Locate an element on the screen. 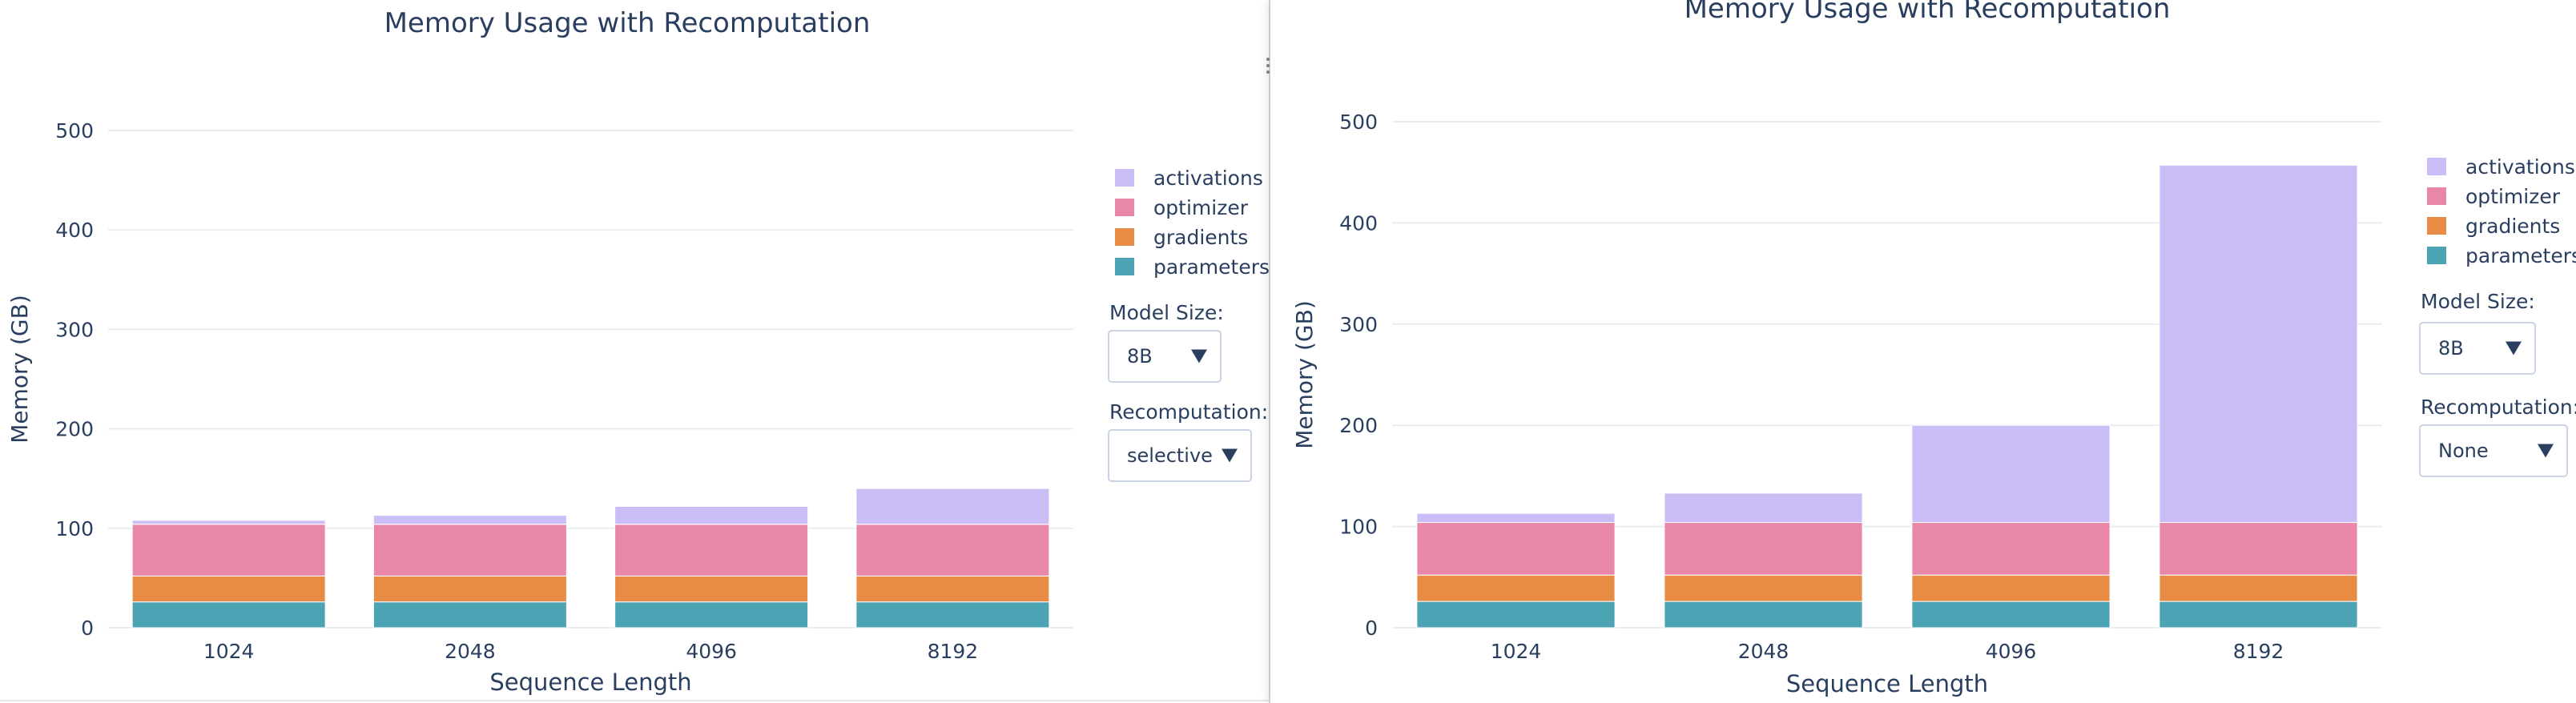 The width and height of the screenshot is (2576, 703). bottom-rule is located at coordinates (635, 700).